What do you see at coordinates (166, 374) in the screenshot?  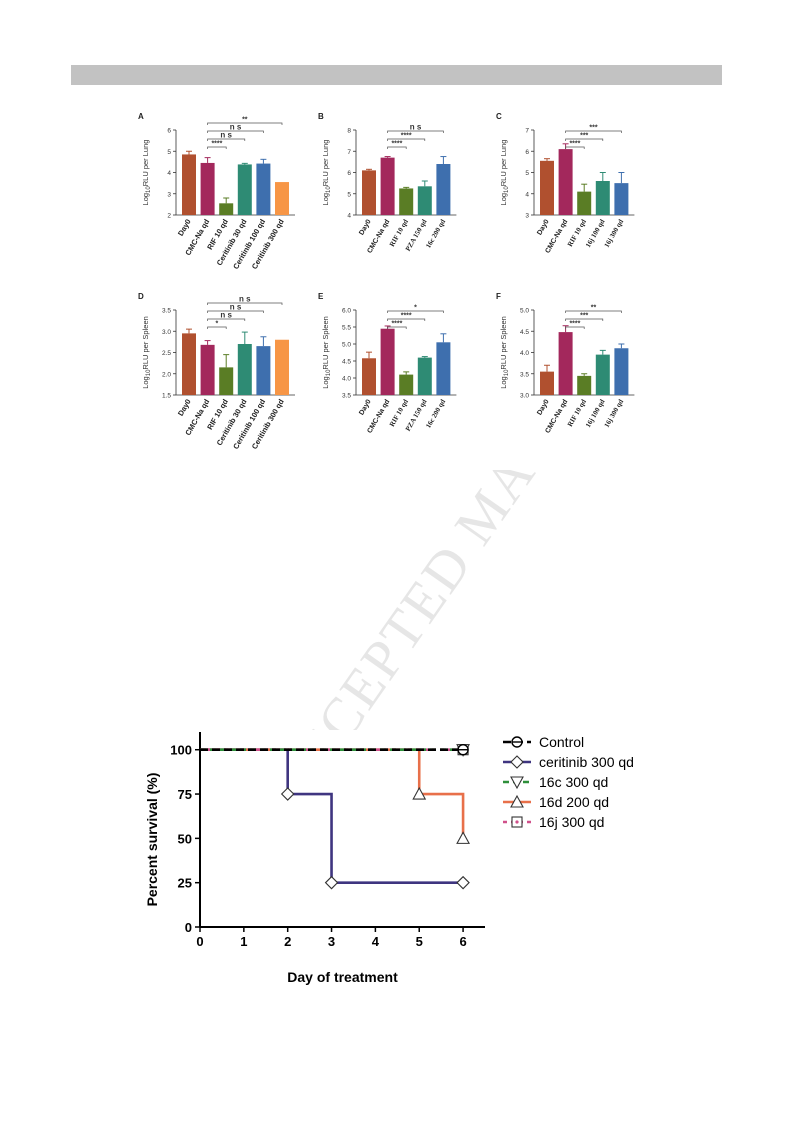 I see `y-tick-label: 2.0` at bounding box center [166, 374].